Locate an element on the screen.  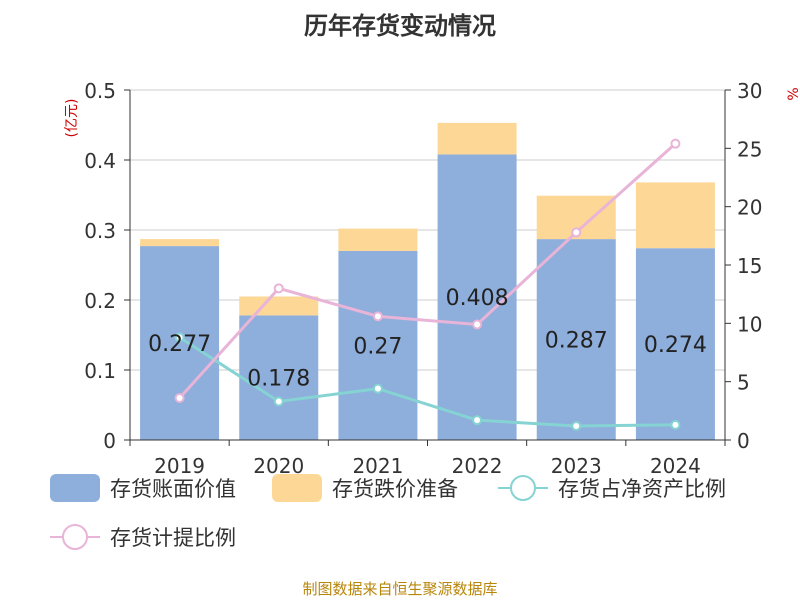
data-label: 0.277 is located at coordinates (179, 344).